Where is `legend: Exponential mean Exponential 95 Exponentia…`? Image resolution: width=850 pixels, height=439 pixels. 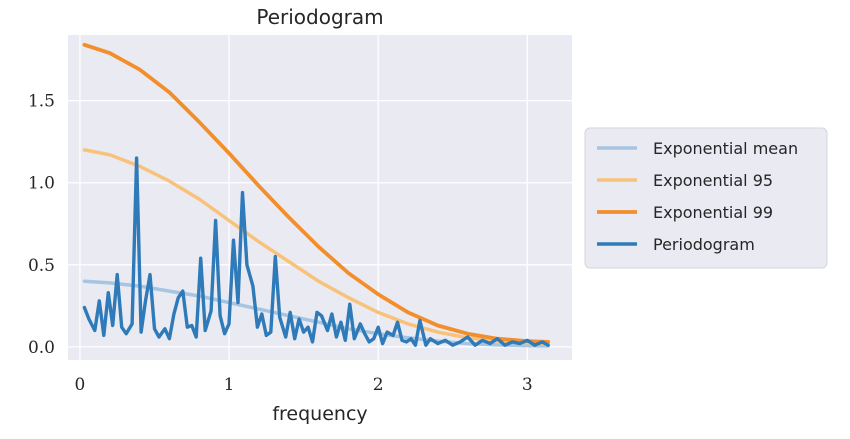 legend: Exponential mean Exponential 95 Exponentia… is located at coordinates (706, 198).